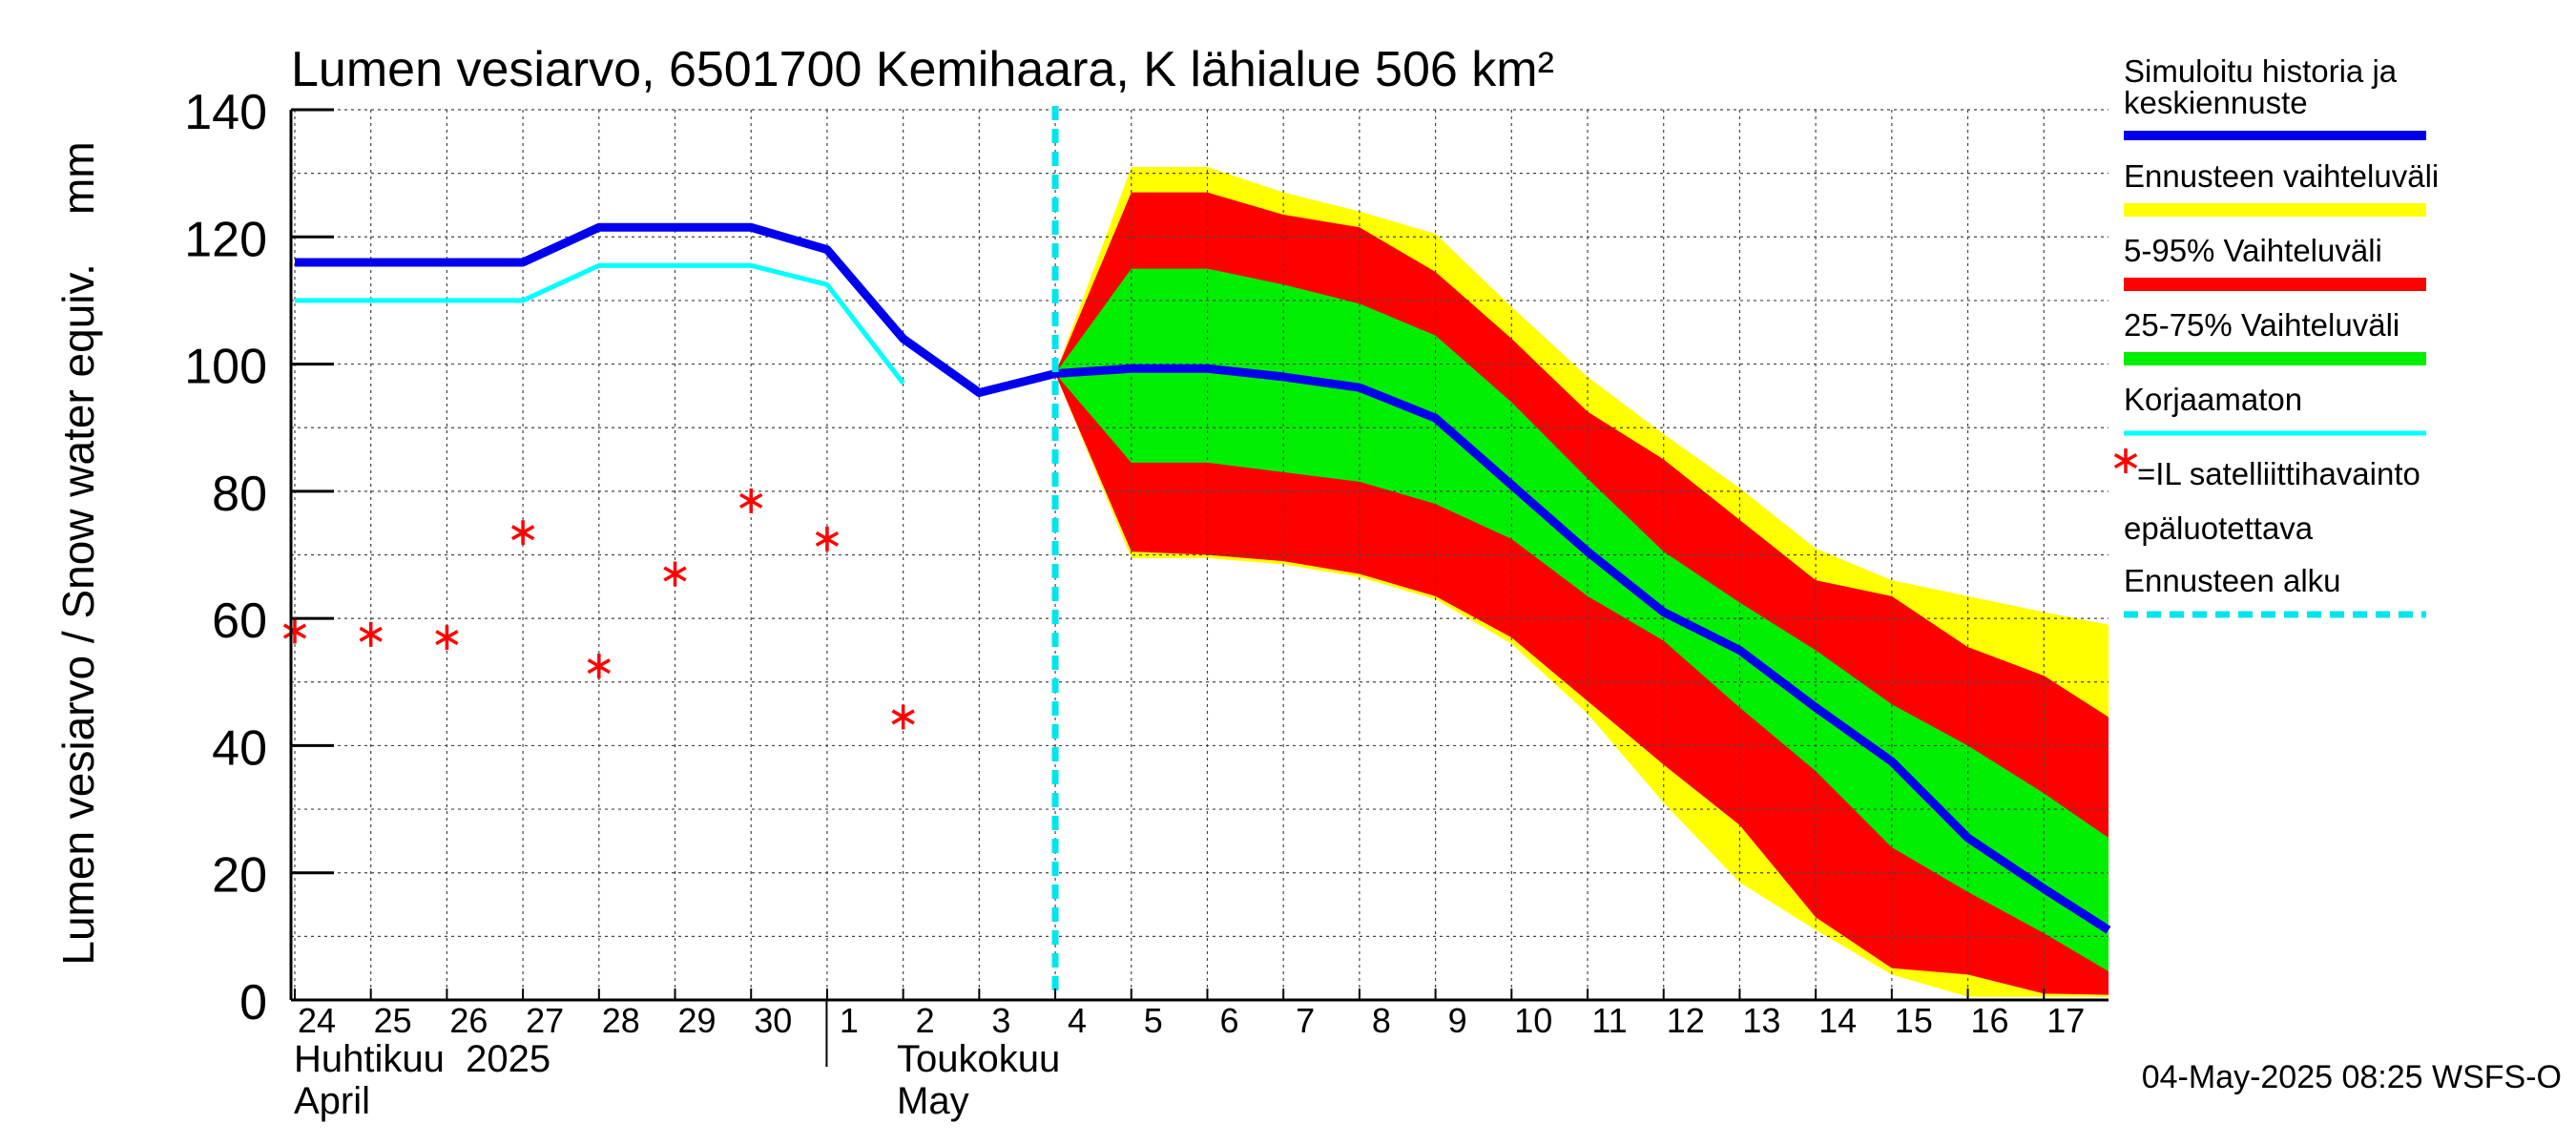 The height and width of the screenshot is (1145, 2576). I want to click on x-tick-label: 10, so click(1533, 1021).